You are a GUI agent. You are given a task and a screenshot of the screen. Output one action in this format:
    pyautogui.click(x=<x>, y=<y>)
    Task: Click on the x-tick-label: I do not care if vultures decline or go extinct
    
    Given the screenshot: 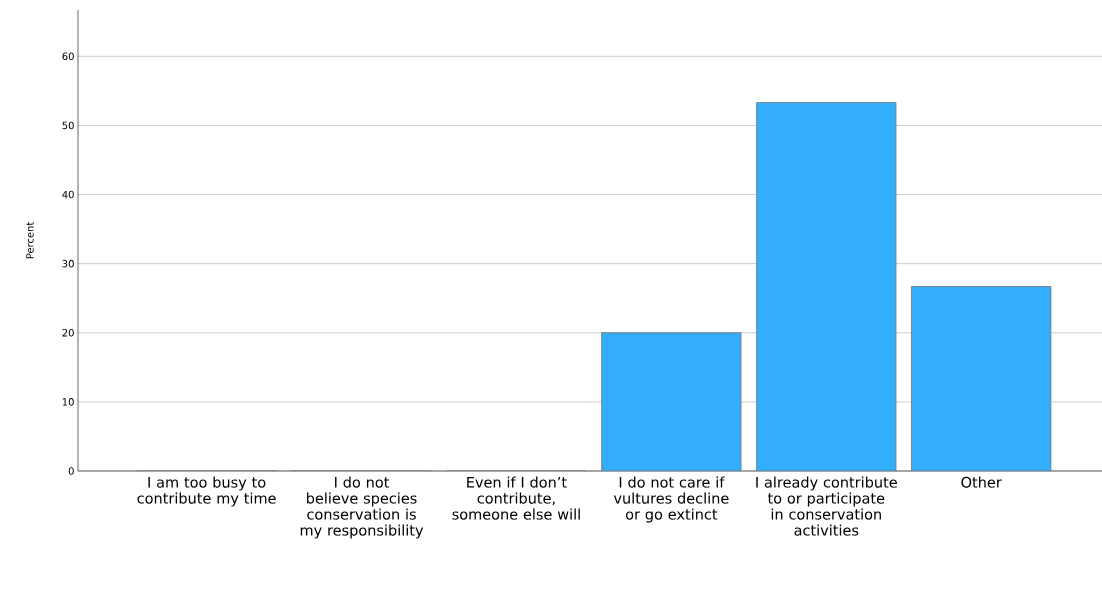 What is the action you would take?
    pyautogui.click(x=671, y=499)
    